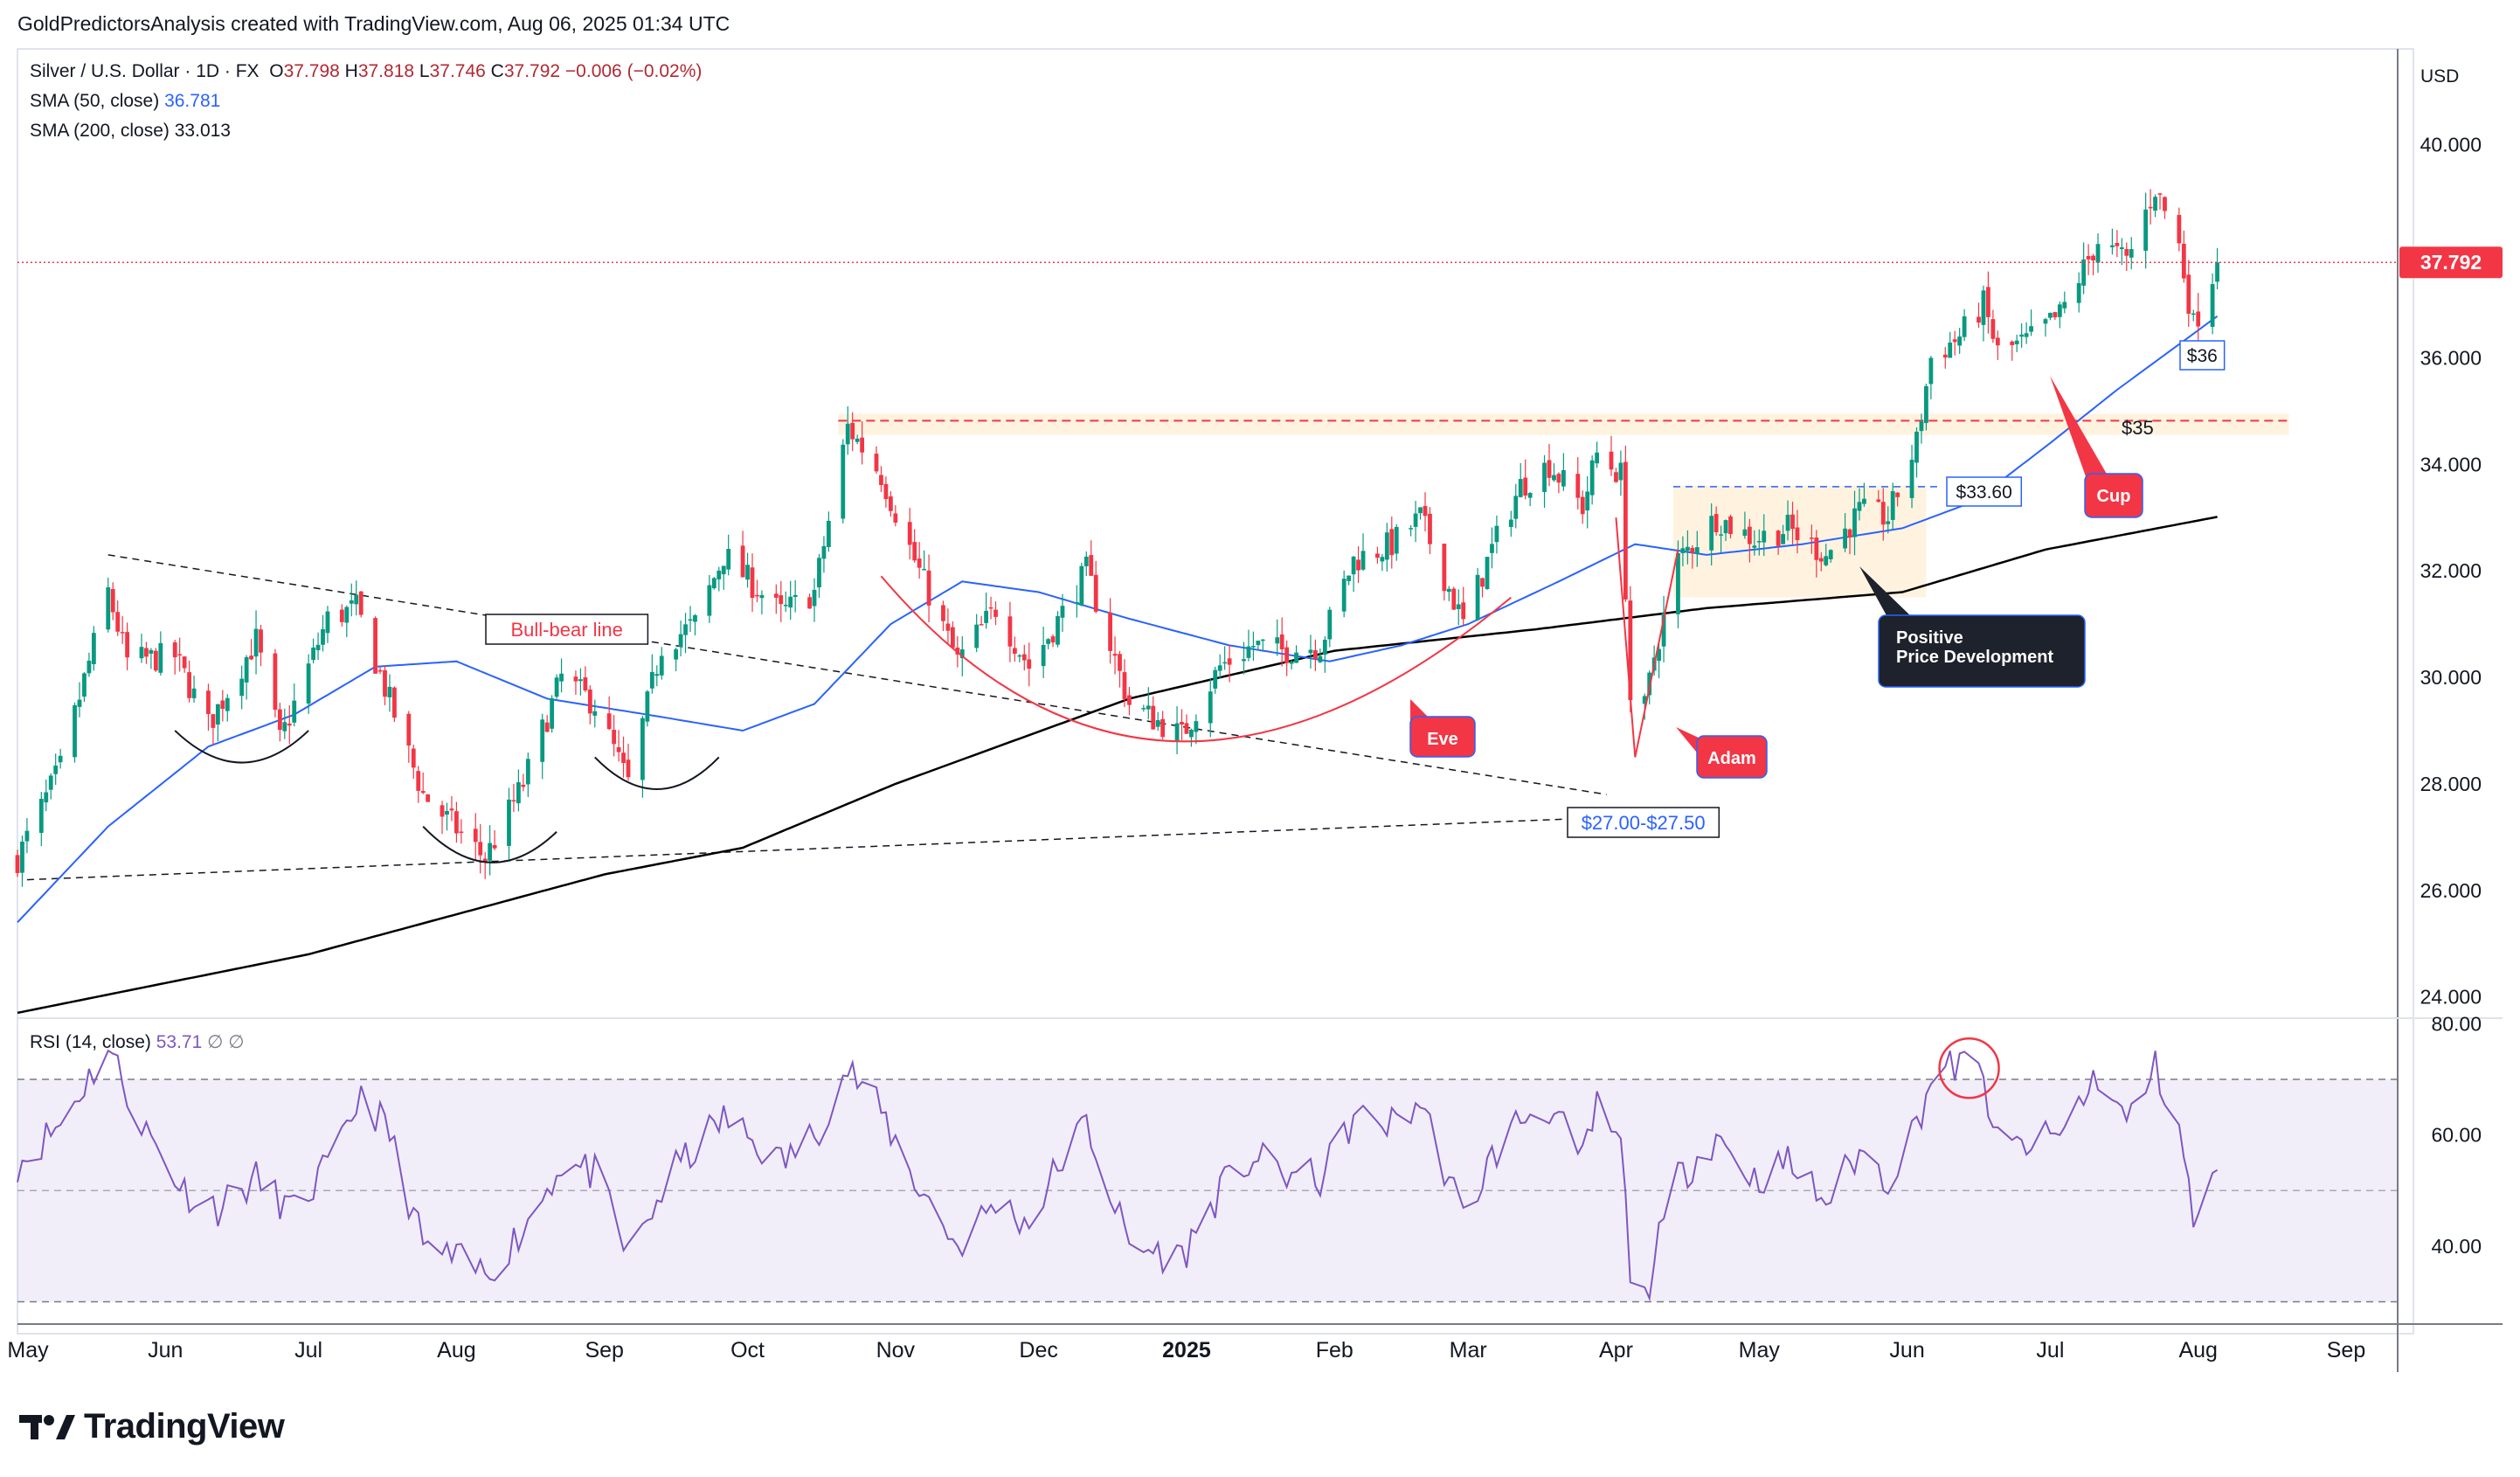  Describe the element at coordinates (2456, 1135) in the screenshot. I see `rsi-axis: 40.00 60.00 80.00` at that location.